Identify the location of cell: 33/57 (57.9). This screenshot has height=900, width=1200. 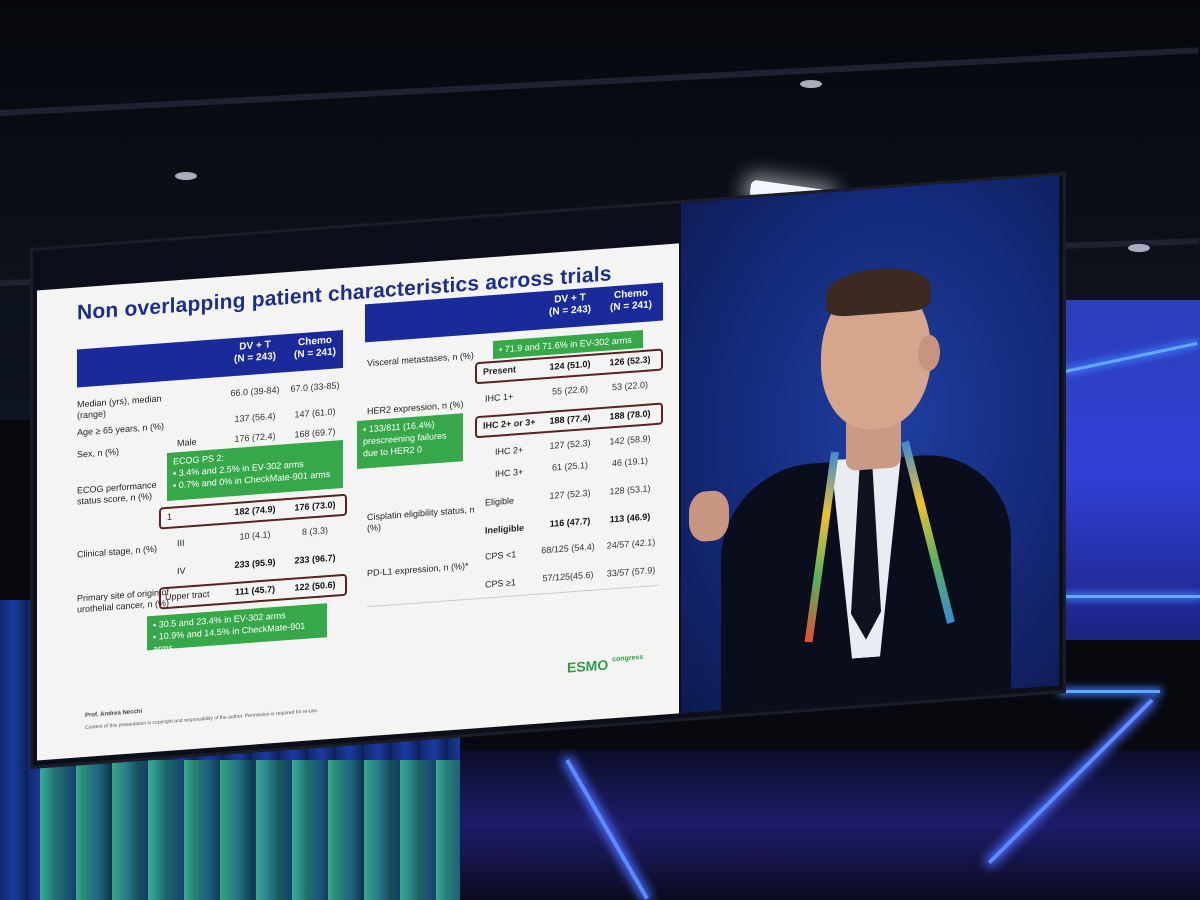
(631, 572).